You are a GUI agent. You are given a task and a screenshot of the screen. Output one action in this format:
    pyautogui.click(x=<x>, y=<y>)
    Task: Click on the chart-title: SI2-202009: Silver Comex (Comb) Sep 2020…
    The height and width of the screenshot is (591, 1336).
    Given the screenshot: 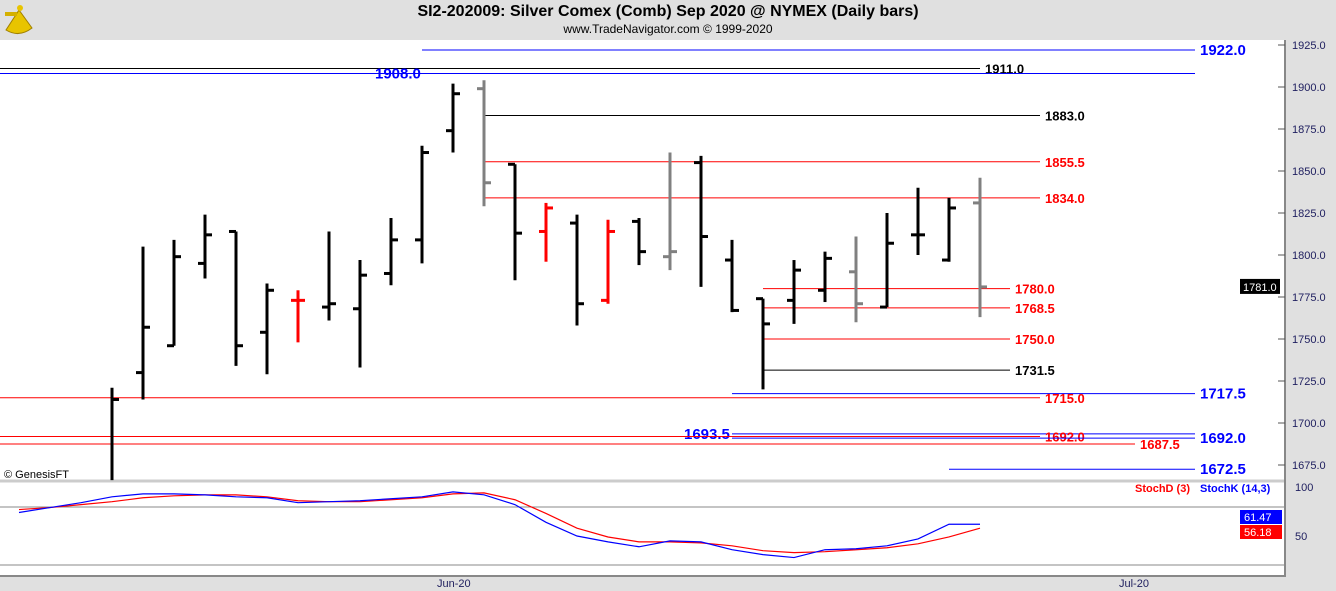 What is the action you would take?
    pyautogui.click(x=668, y=11)
    